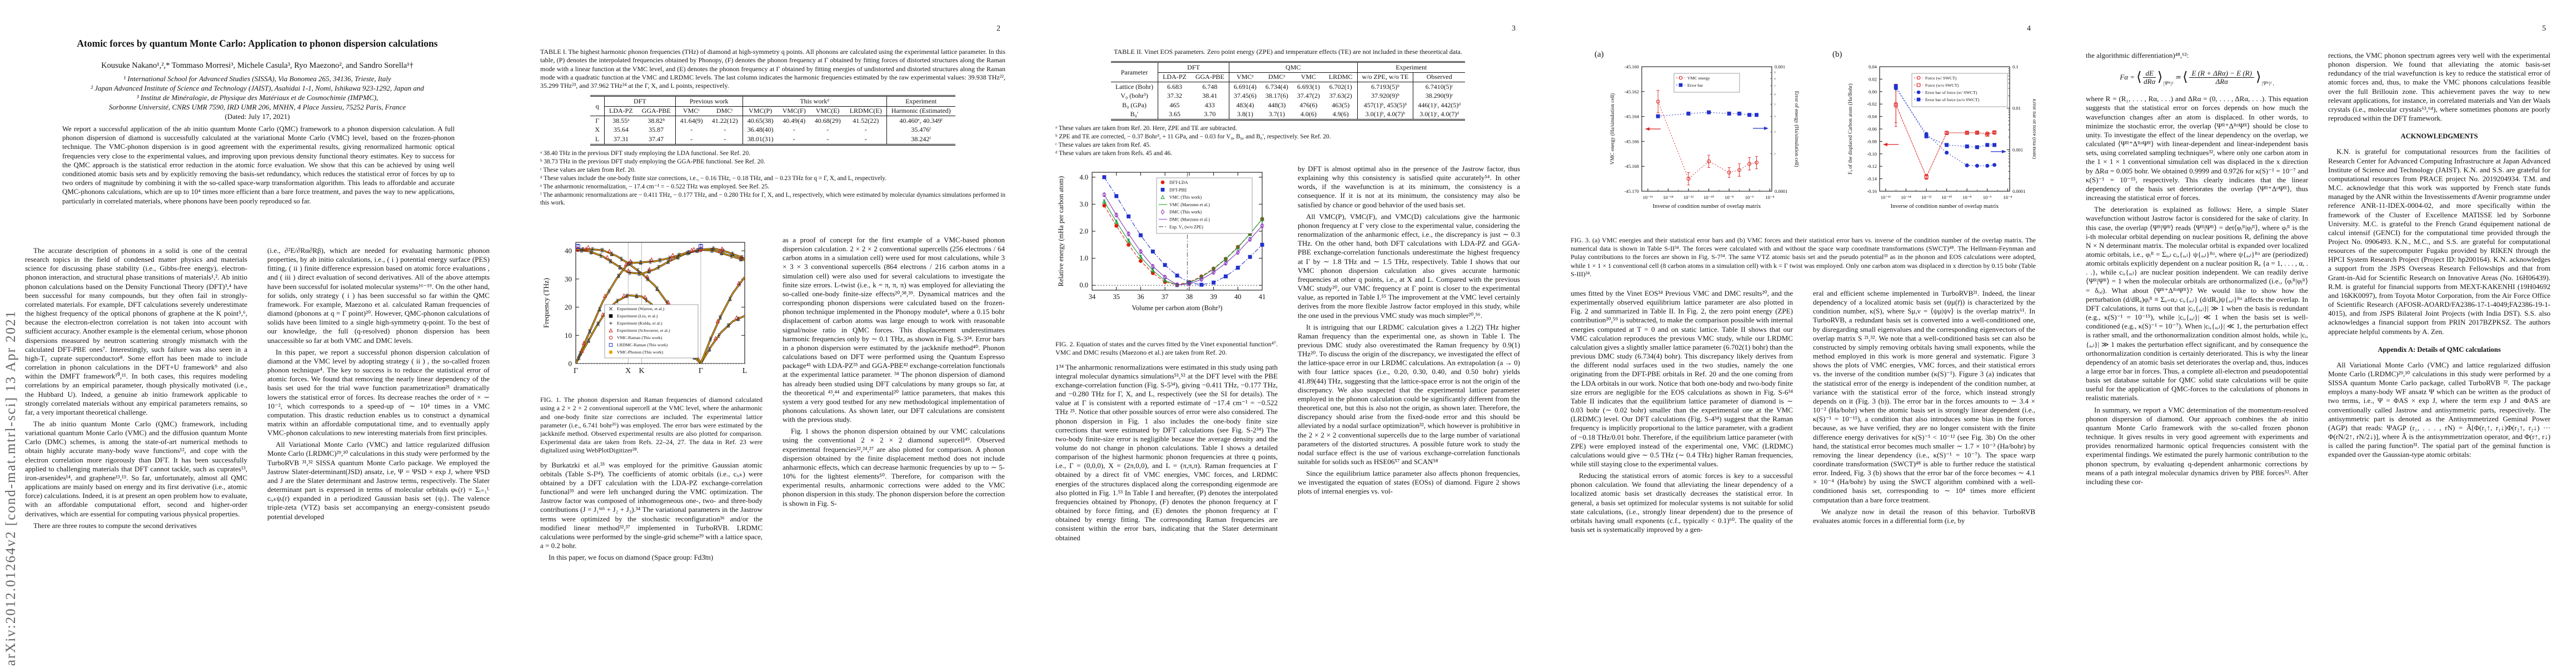  I want to click on svg-text: Error bar, so click(1695, 85).